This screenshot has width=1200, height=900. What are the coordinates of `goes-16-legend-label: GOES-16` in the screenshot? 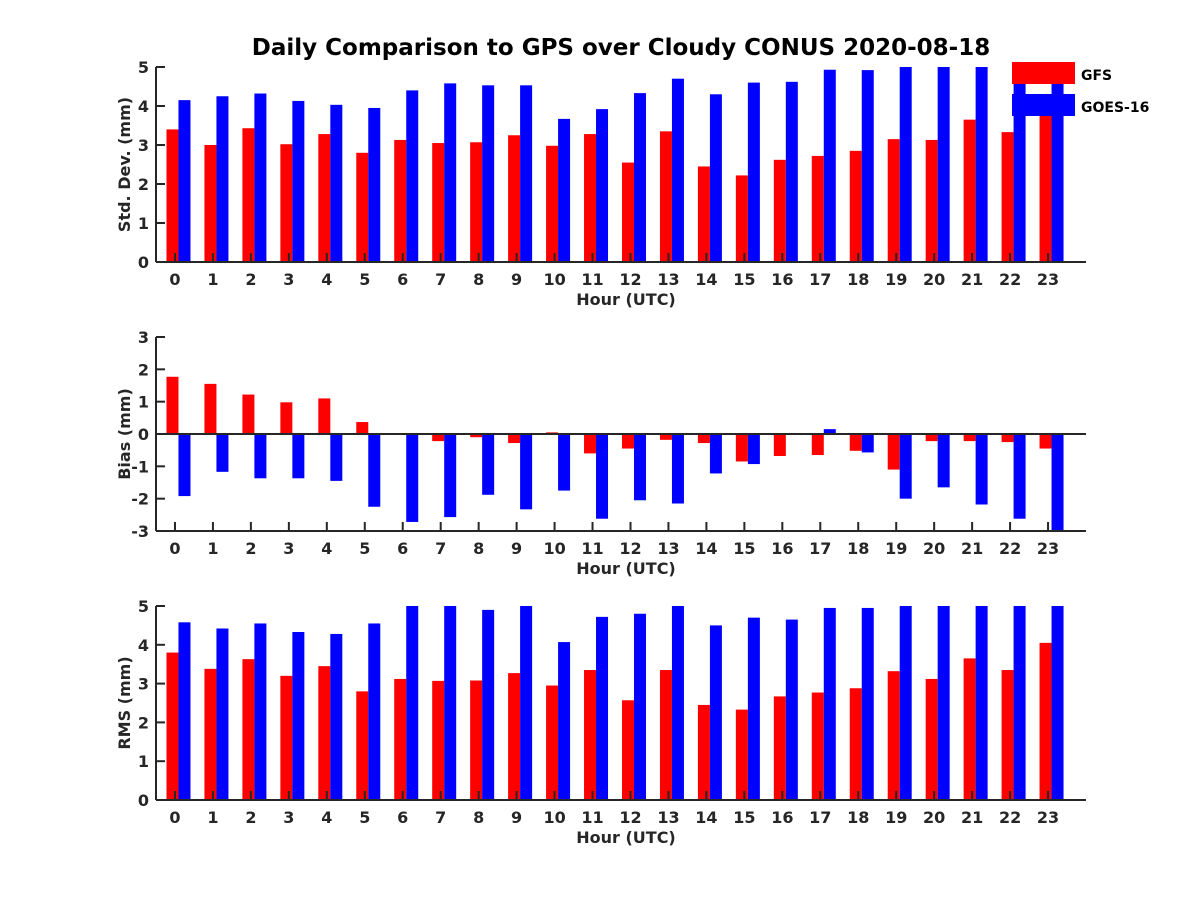 It's located at (1115, 108).